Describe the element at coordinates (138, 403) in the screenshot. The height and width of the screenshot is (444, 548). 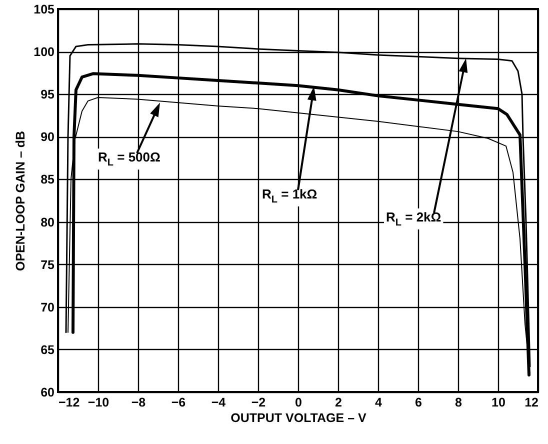
I see `x-tick-label: −8` at that location.